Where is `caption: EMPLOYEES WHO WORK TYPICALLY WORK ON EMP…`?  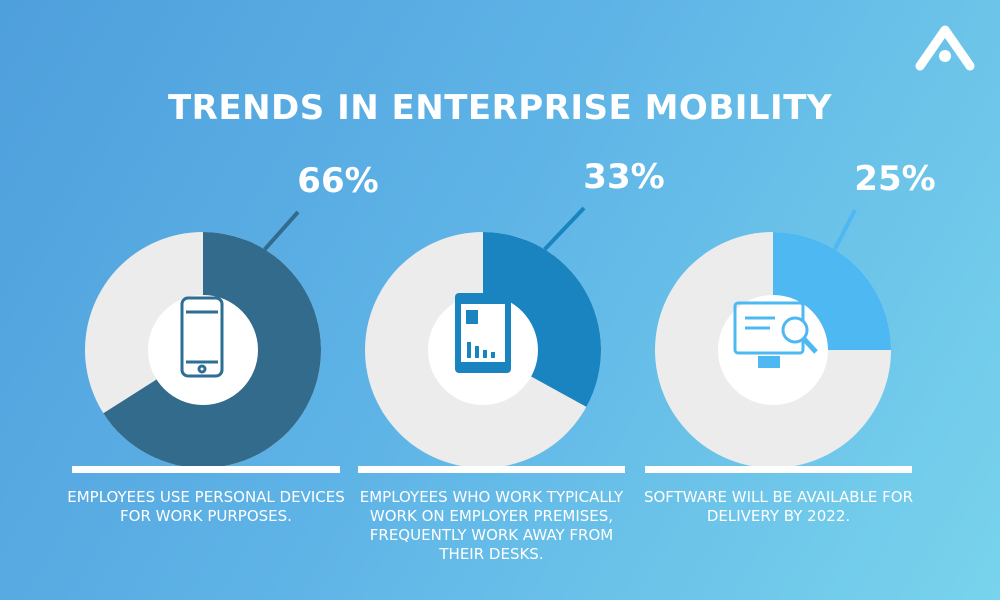 caption: EMPLOYEES WHO WORK TYPICALLY WORK ON EMP… is located at coordinates (491, 525).